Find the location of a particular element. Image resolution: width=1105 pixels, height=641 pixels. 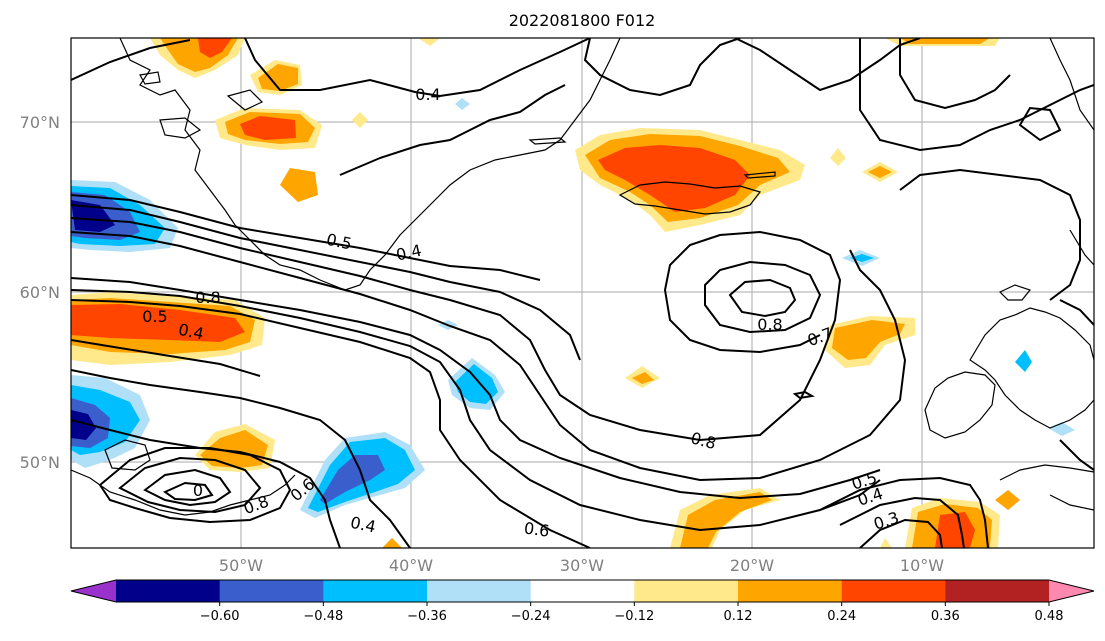

contour-label: 0 is located at coordinates (198, 490).